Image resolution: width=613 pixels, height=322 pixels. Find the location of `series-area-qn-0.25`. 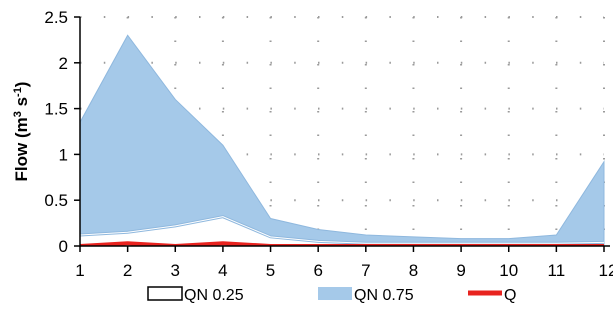

series-area-qn-0.25 is located at coordinates (342, 231).